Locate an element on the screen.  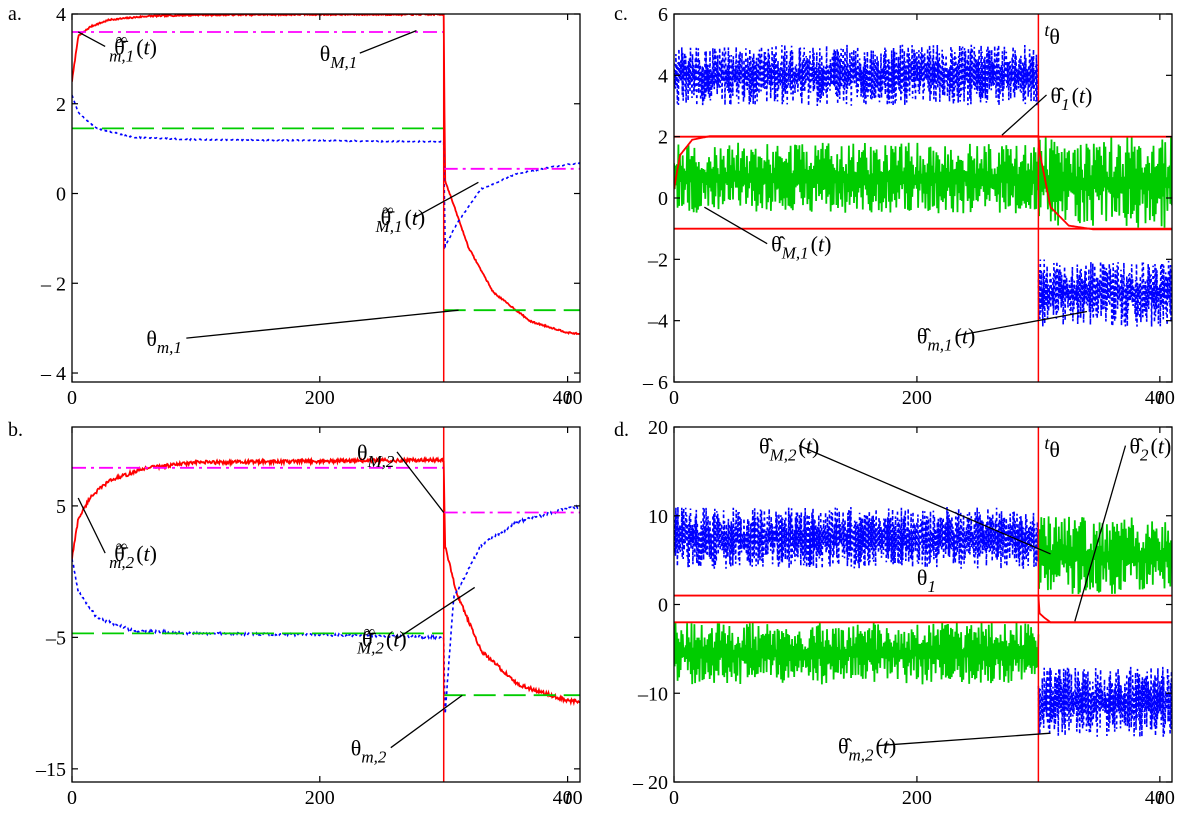
y-tick-label: – 20 is located at coordinates (650, 783).